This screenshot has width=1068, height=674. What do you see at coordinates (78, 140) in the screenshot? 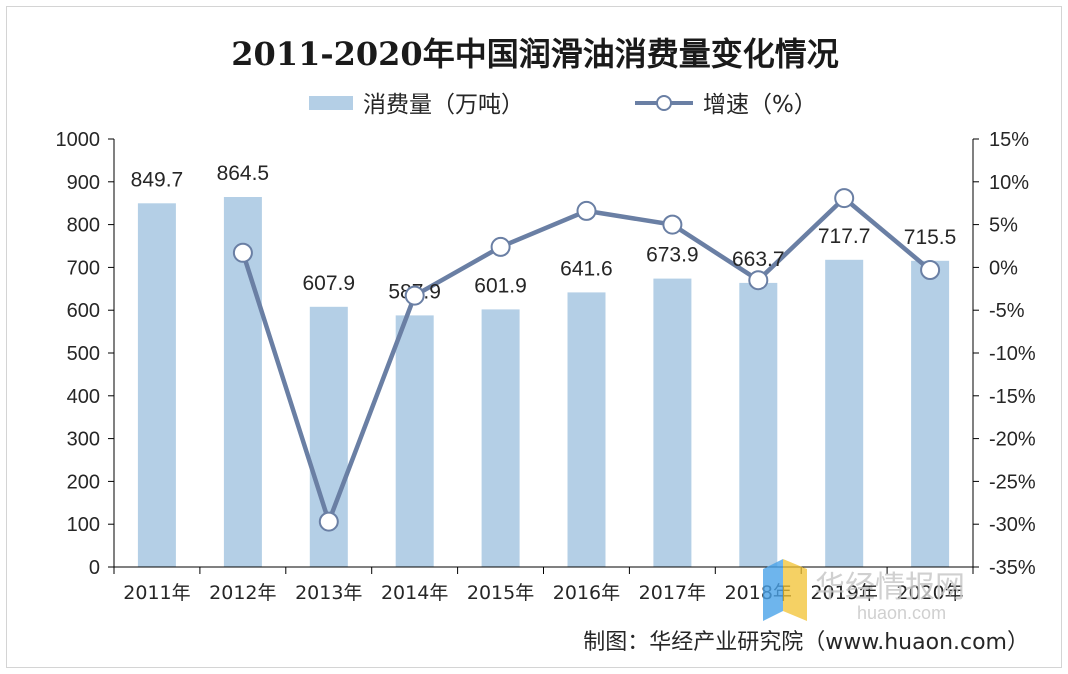
I see `left-tick-label: 1000` at bounding box center [78, 140].